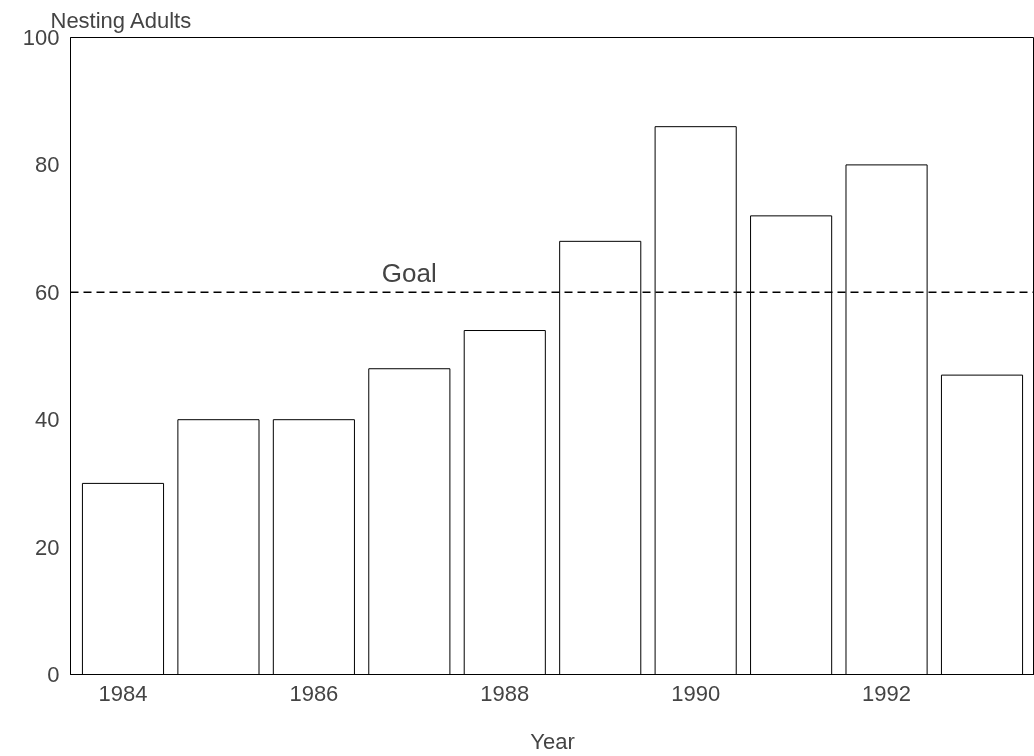  What do you see at coordinates (314, 693) in the screenshot?
I see `x-tick-label: 1986` at bounding box center [314, 693].